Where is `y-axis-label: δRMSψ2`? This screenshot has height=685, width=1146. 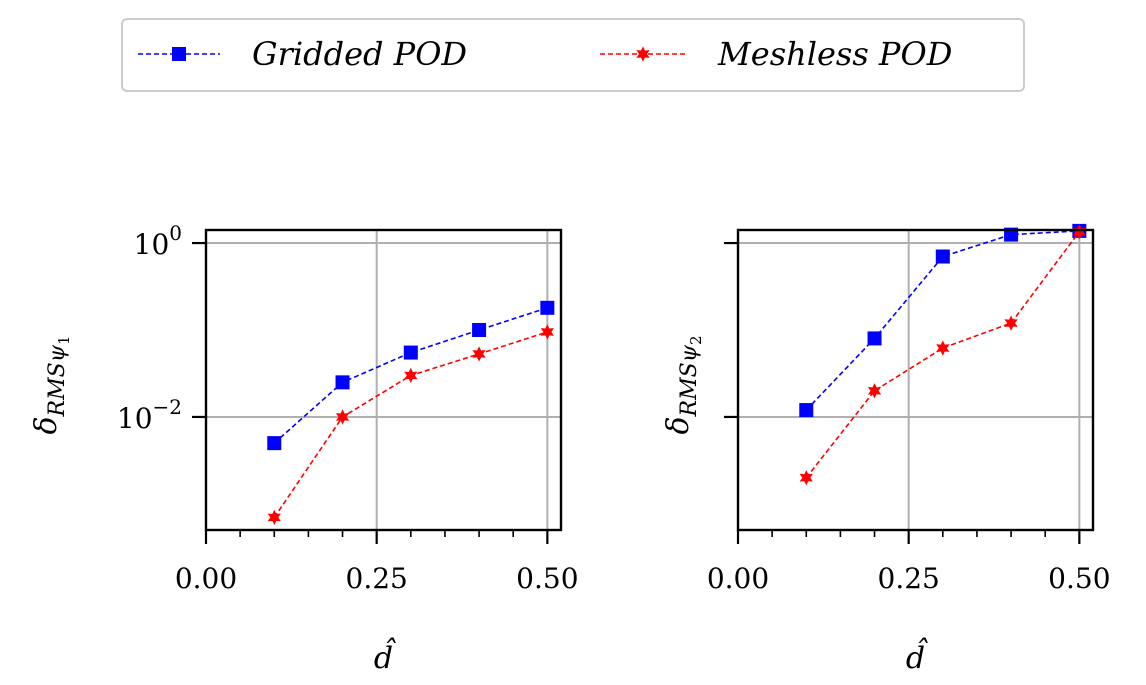
y-axis-label: δRMSψ2 is located at coordinates (683, 384).